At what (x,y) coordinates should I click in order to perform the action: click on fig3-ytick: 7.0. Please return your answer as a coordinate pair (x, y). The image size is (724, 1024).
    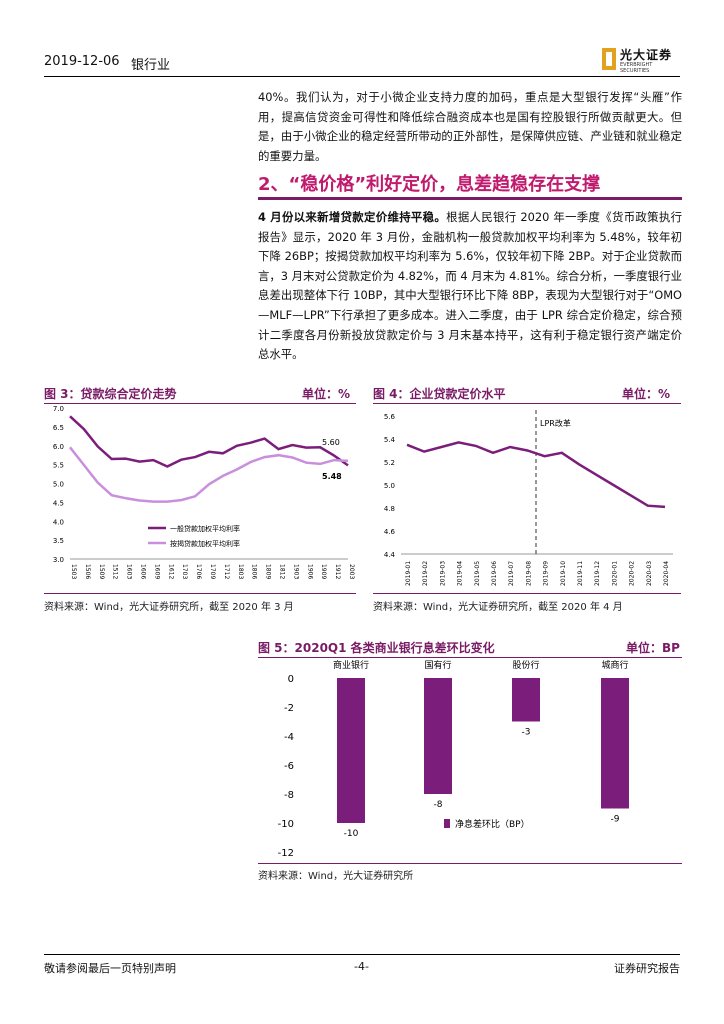
    Looking at the image, I should click on (58, 409).